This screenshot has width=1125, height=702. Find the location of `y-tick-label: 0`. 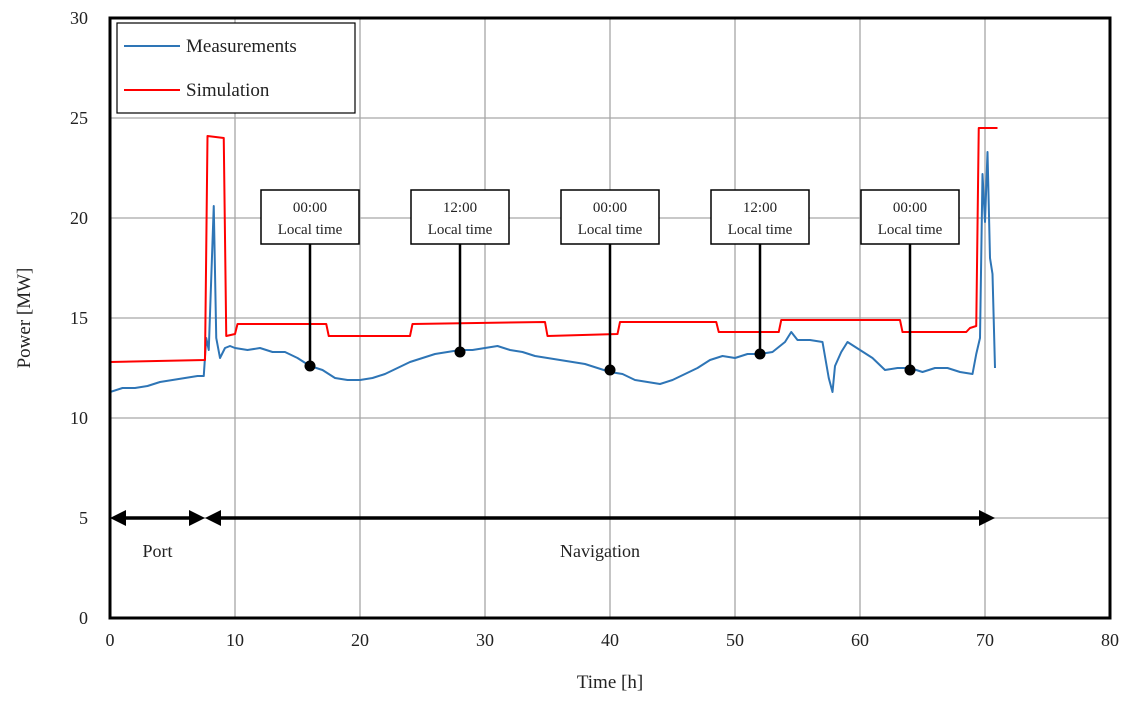

y-tick-label: 0 is located at coordinates (83, 618).